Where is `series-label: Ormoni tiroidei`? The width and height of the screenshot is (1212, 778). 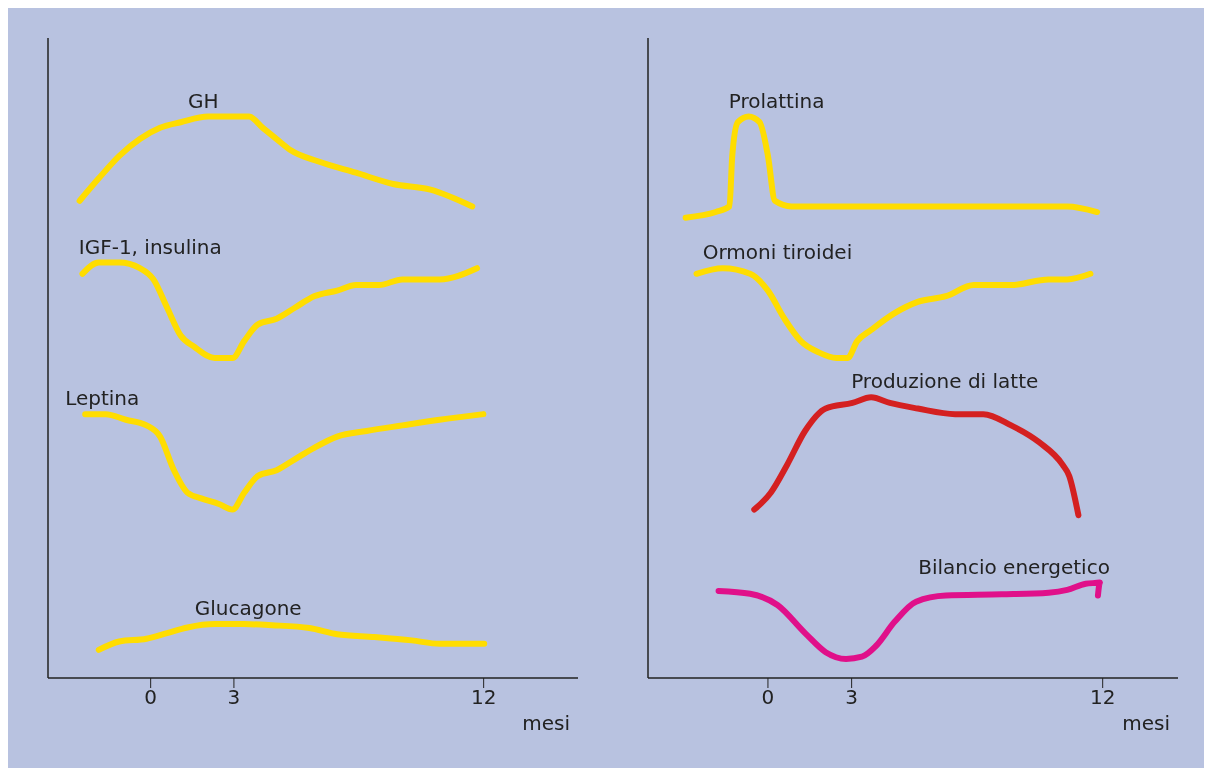
series-label: Ormoni tiroidei is located at coordinates (777, 252).